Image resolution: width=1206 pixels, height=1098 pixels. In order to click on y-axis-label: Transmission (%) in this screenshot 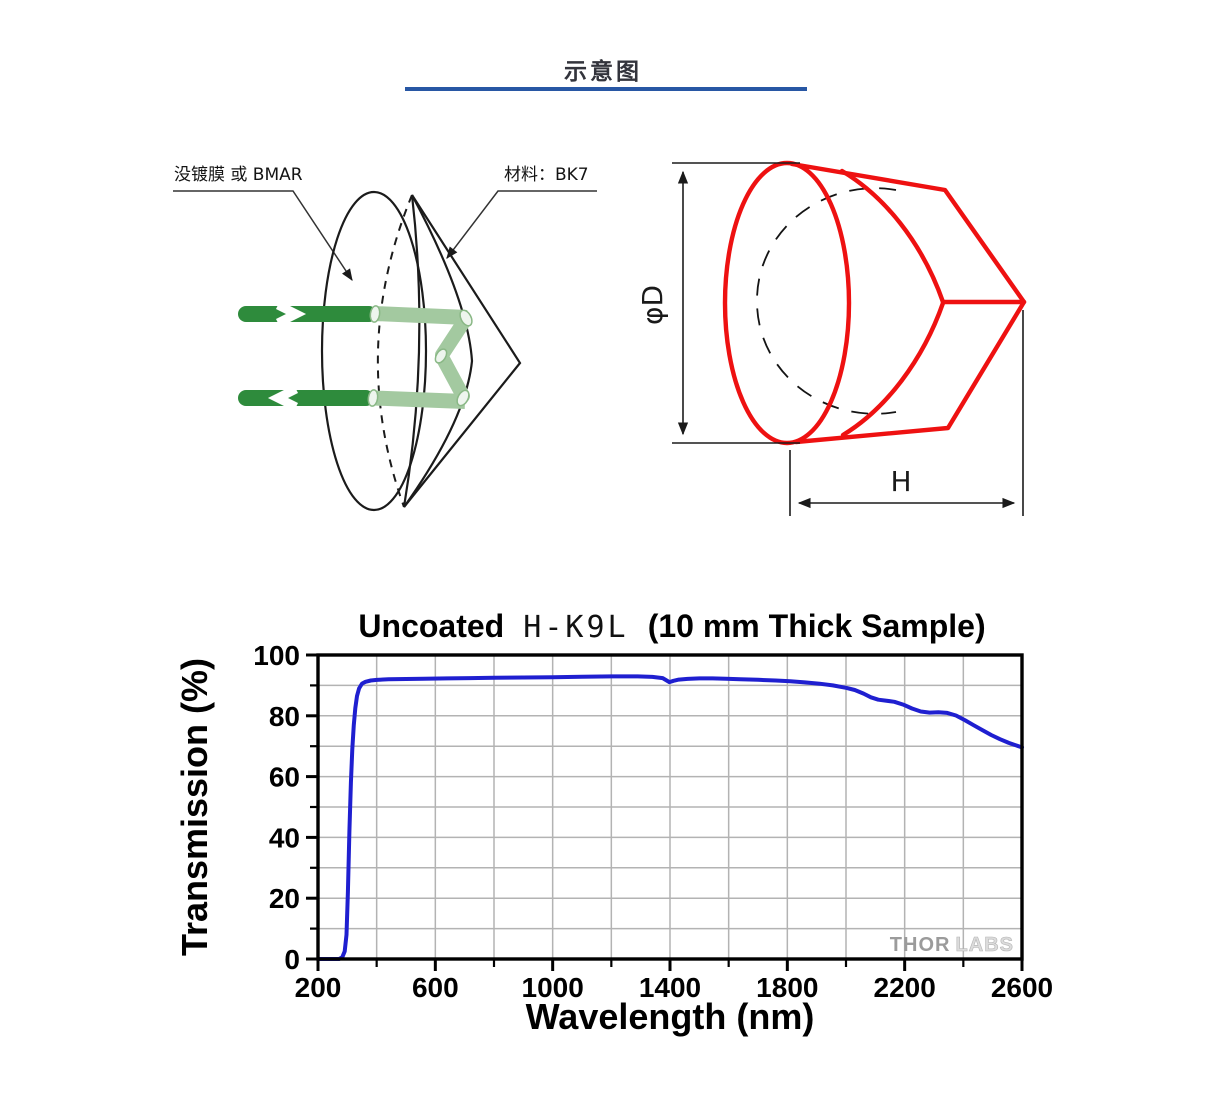, I will do `click(194, 807)`.